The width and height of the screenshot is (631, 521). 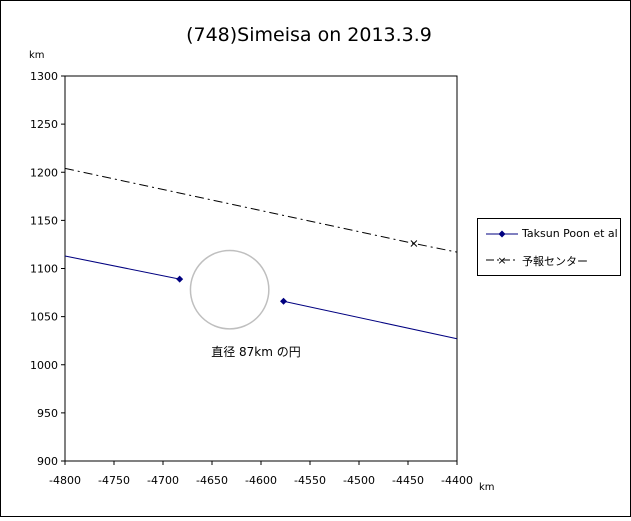 I want to click on x-tick-label: -4750, so click(x=114, y=480).